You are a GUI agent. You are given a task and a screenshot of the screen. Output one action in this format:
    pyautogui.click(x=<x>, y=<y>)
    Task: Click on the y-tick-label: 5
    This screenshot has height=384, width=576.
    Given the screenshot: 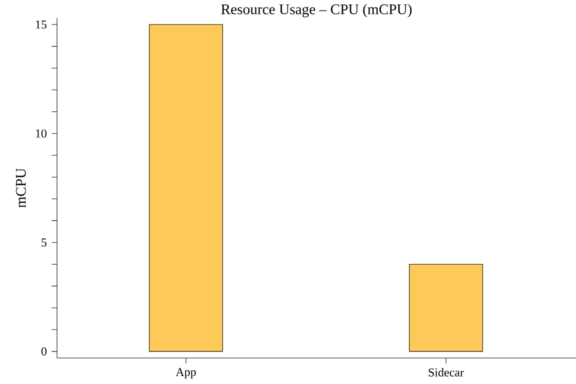 What is the action you would take?
    pyautogui.click(x=44, y=242)
    